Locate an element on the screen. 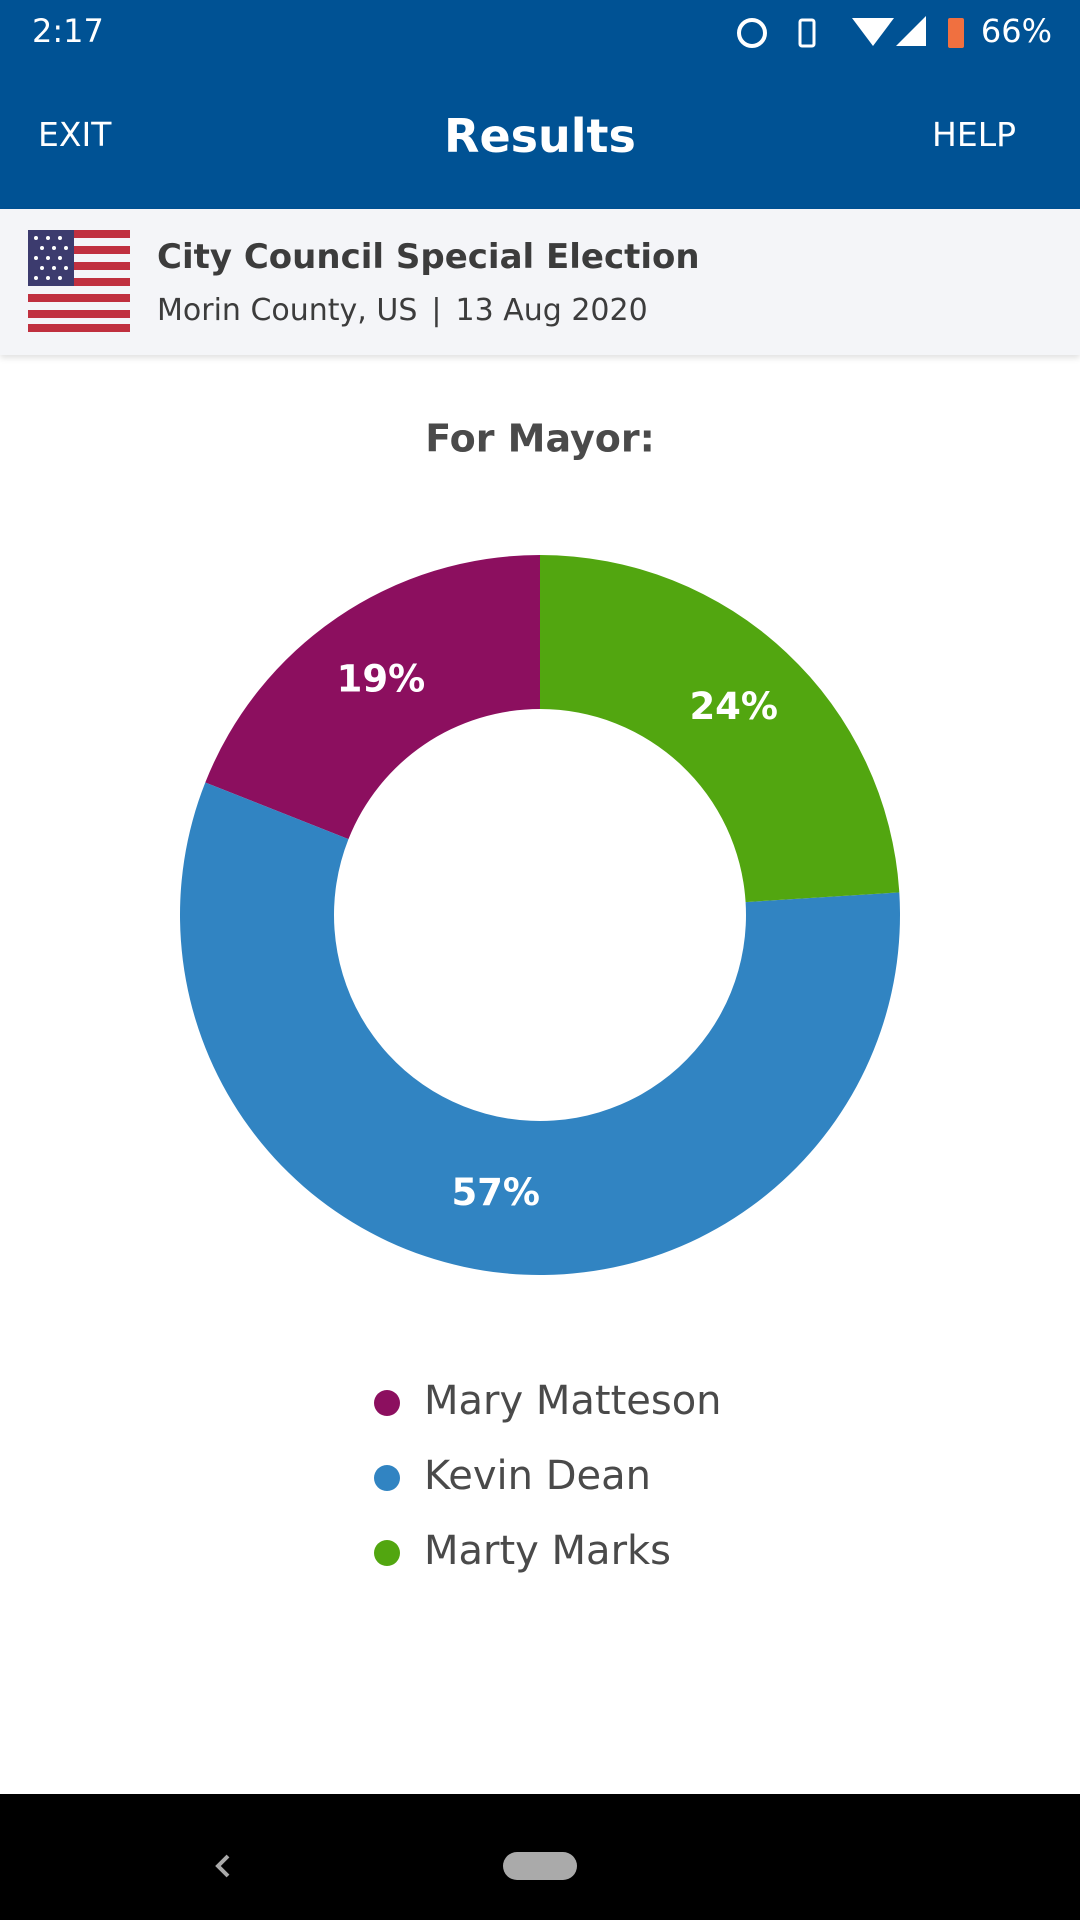 The image size is (1080, 1924). legend-label: Kevin Dean is located at coordinates (537, 1476).